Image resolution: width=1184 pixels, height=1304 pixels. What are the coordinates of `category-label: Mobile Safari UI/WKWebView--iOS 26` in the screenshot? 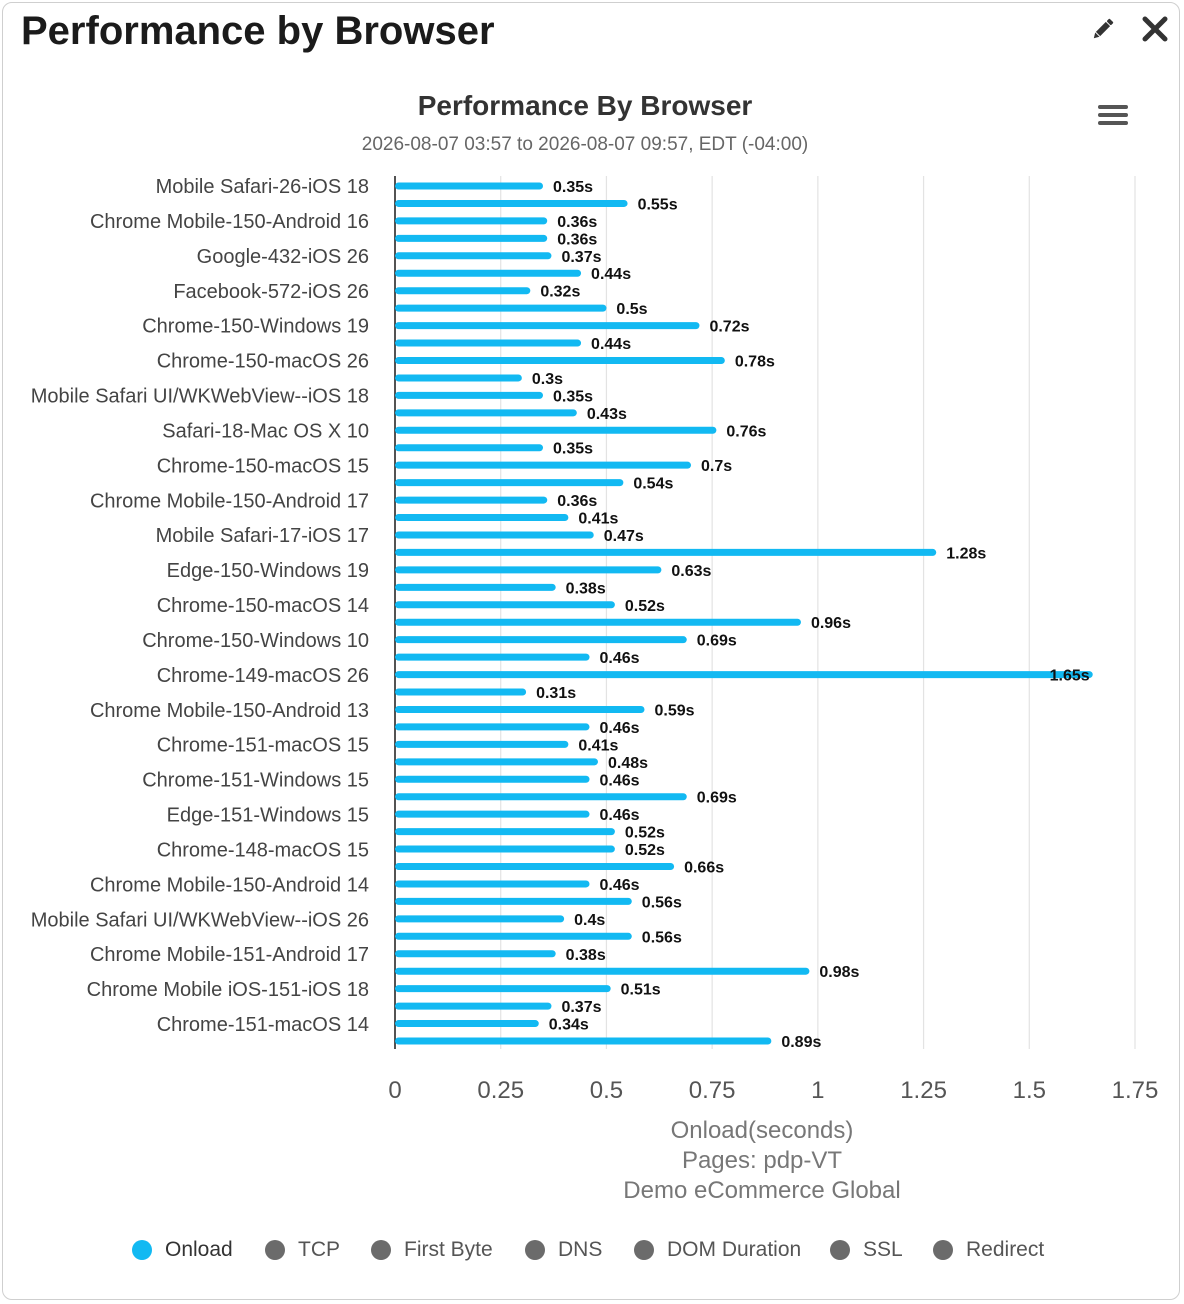 It's located at (200, 920).